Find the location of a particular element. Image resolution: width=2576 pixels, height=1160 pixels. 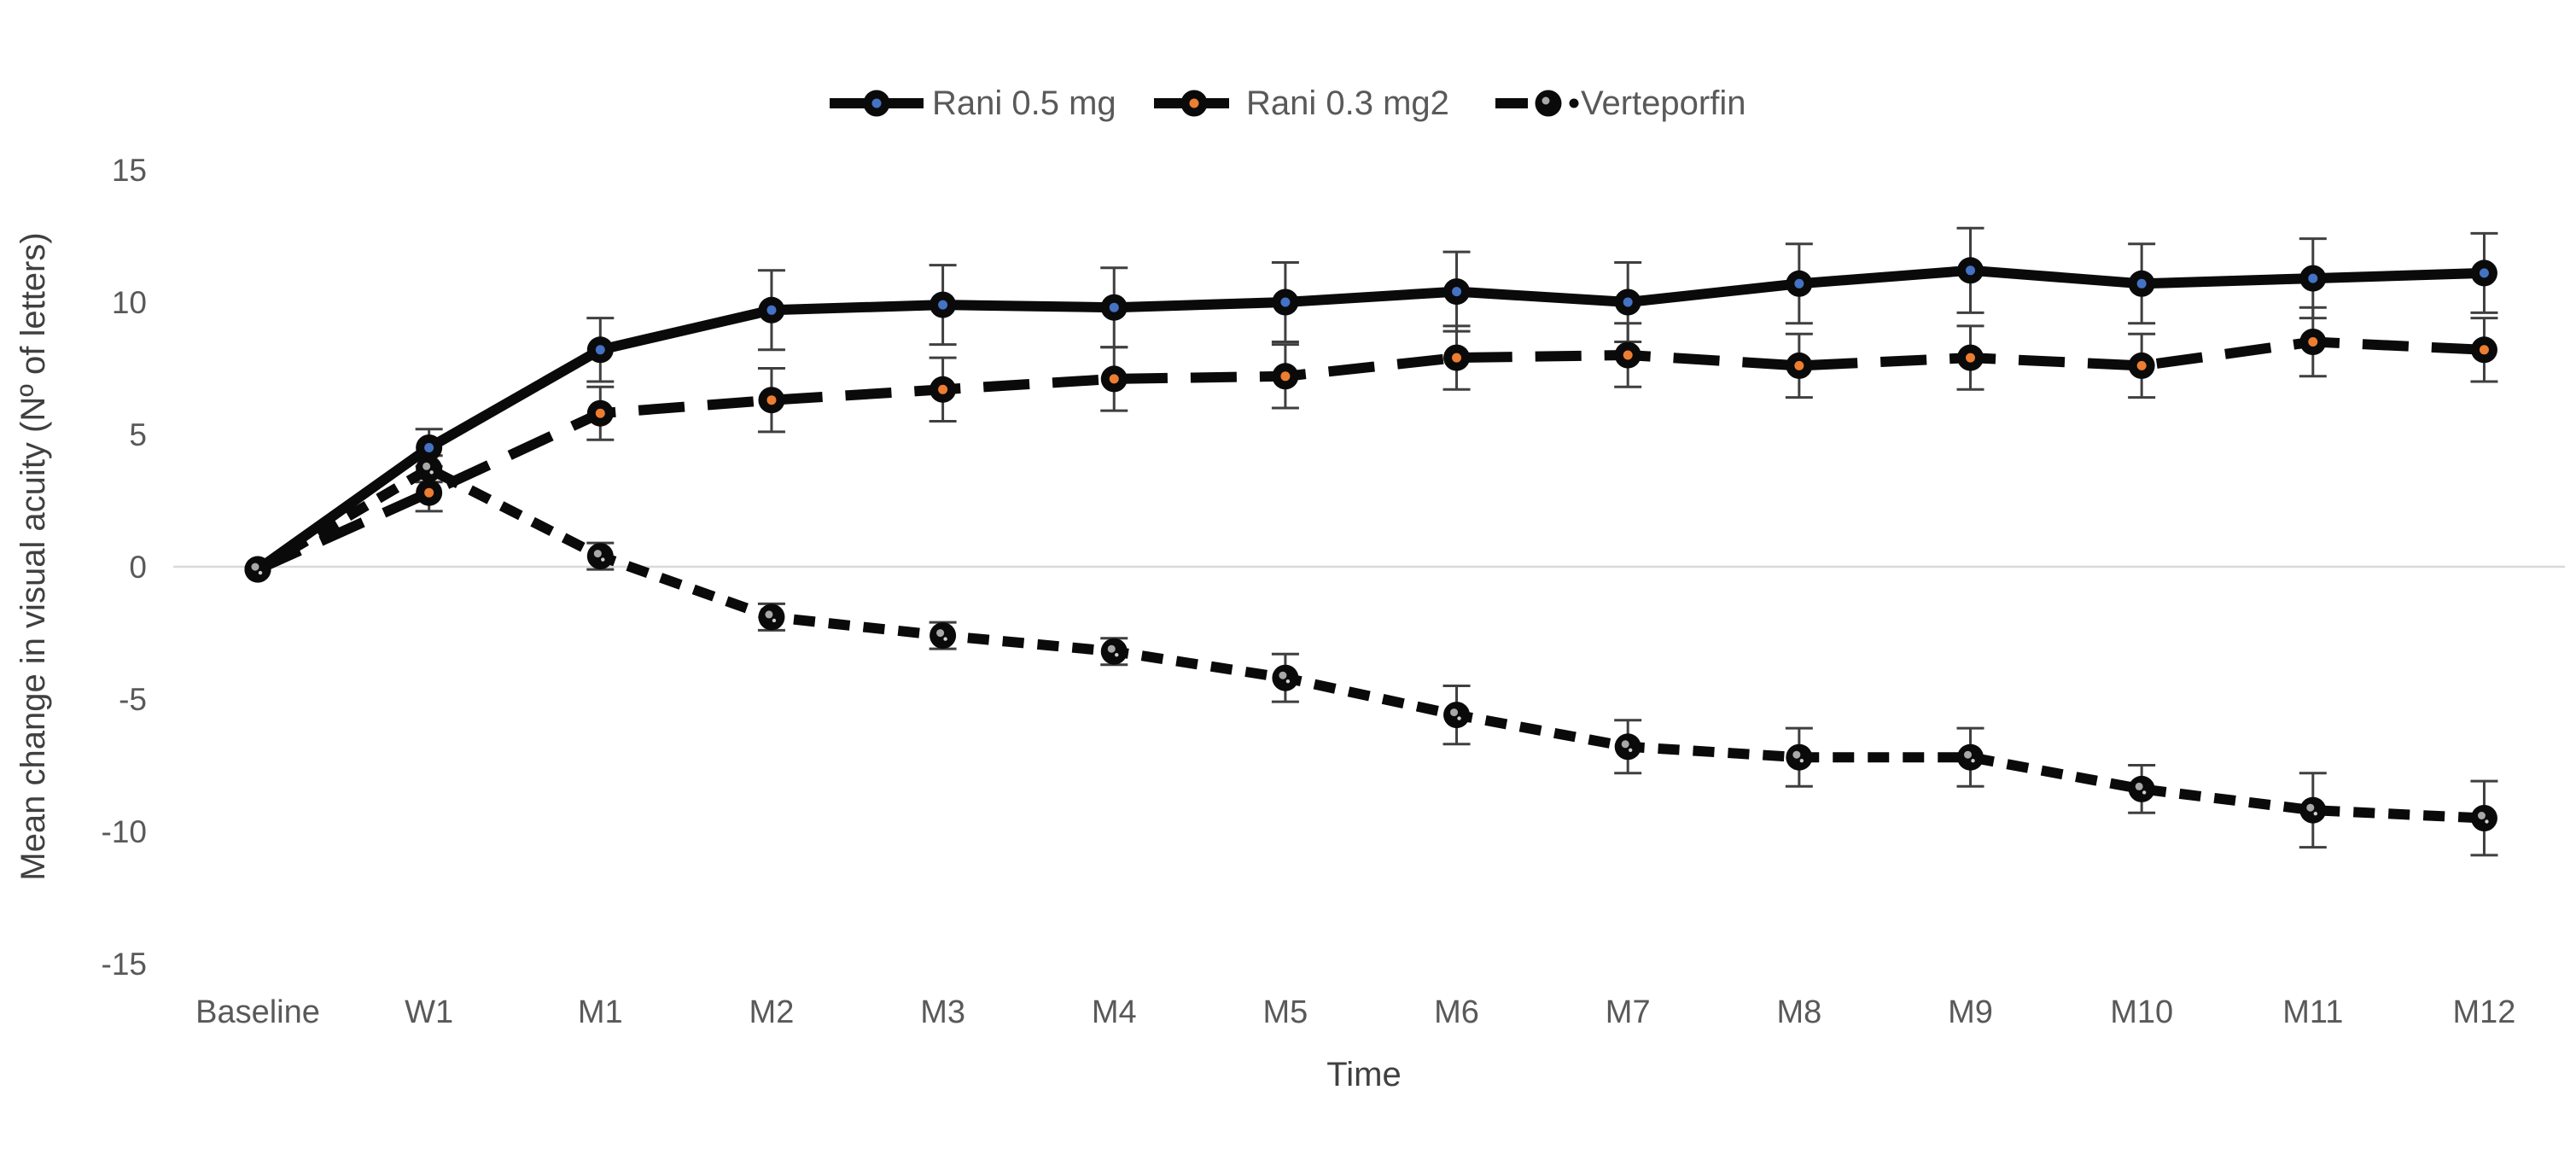

x-tick-label-m12: M12 is located at coordinates (2483, 1012).